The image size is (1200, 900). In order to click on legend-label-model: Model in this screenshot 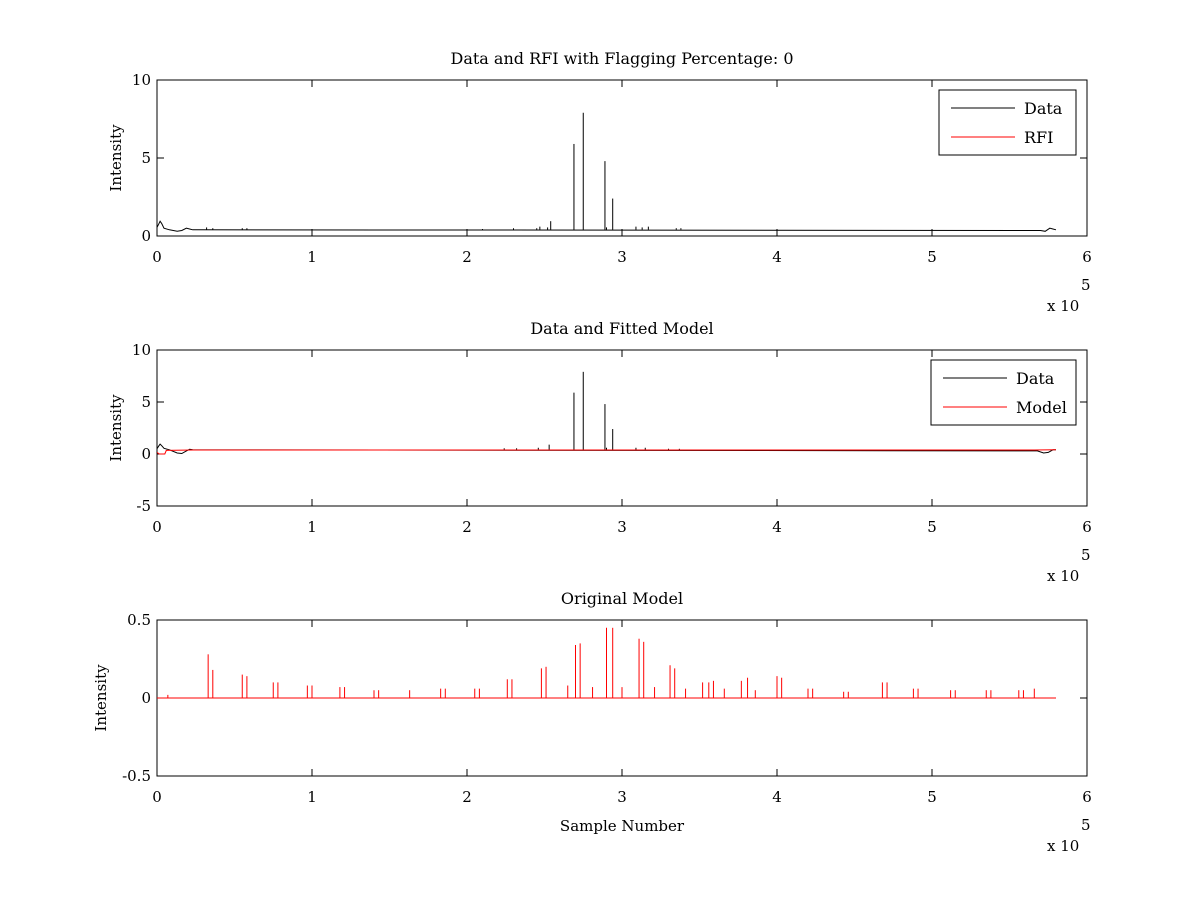, I will do `click(1041, 407)`.